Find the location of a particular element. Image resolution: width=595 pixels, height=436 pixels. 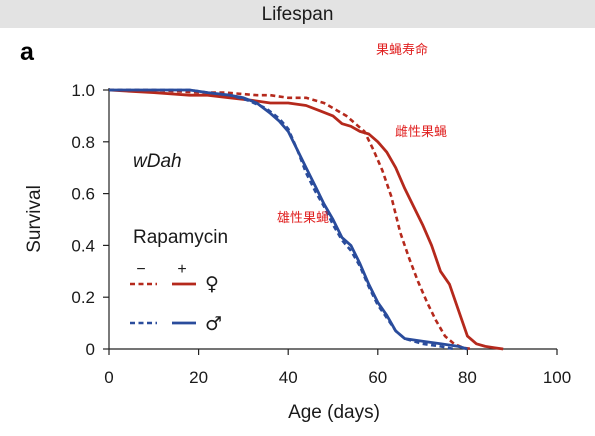

page-title: Lifespan is located at coordinates (297, 14).